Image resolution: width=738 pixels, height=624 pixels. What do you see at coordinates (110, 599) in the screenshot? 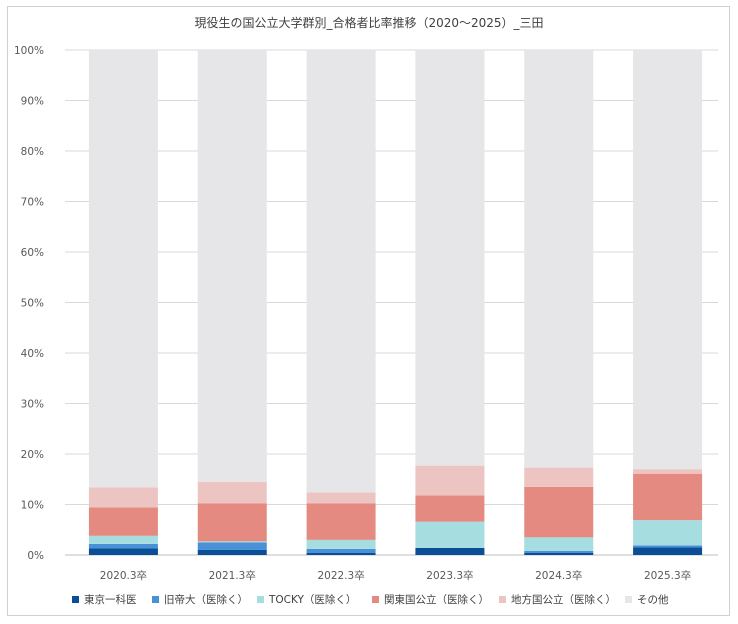
I see `legend-label: 東京一科医` at bounding box center [110, 599].